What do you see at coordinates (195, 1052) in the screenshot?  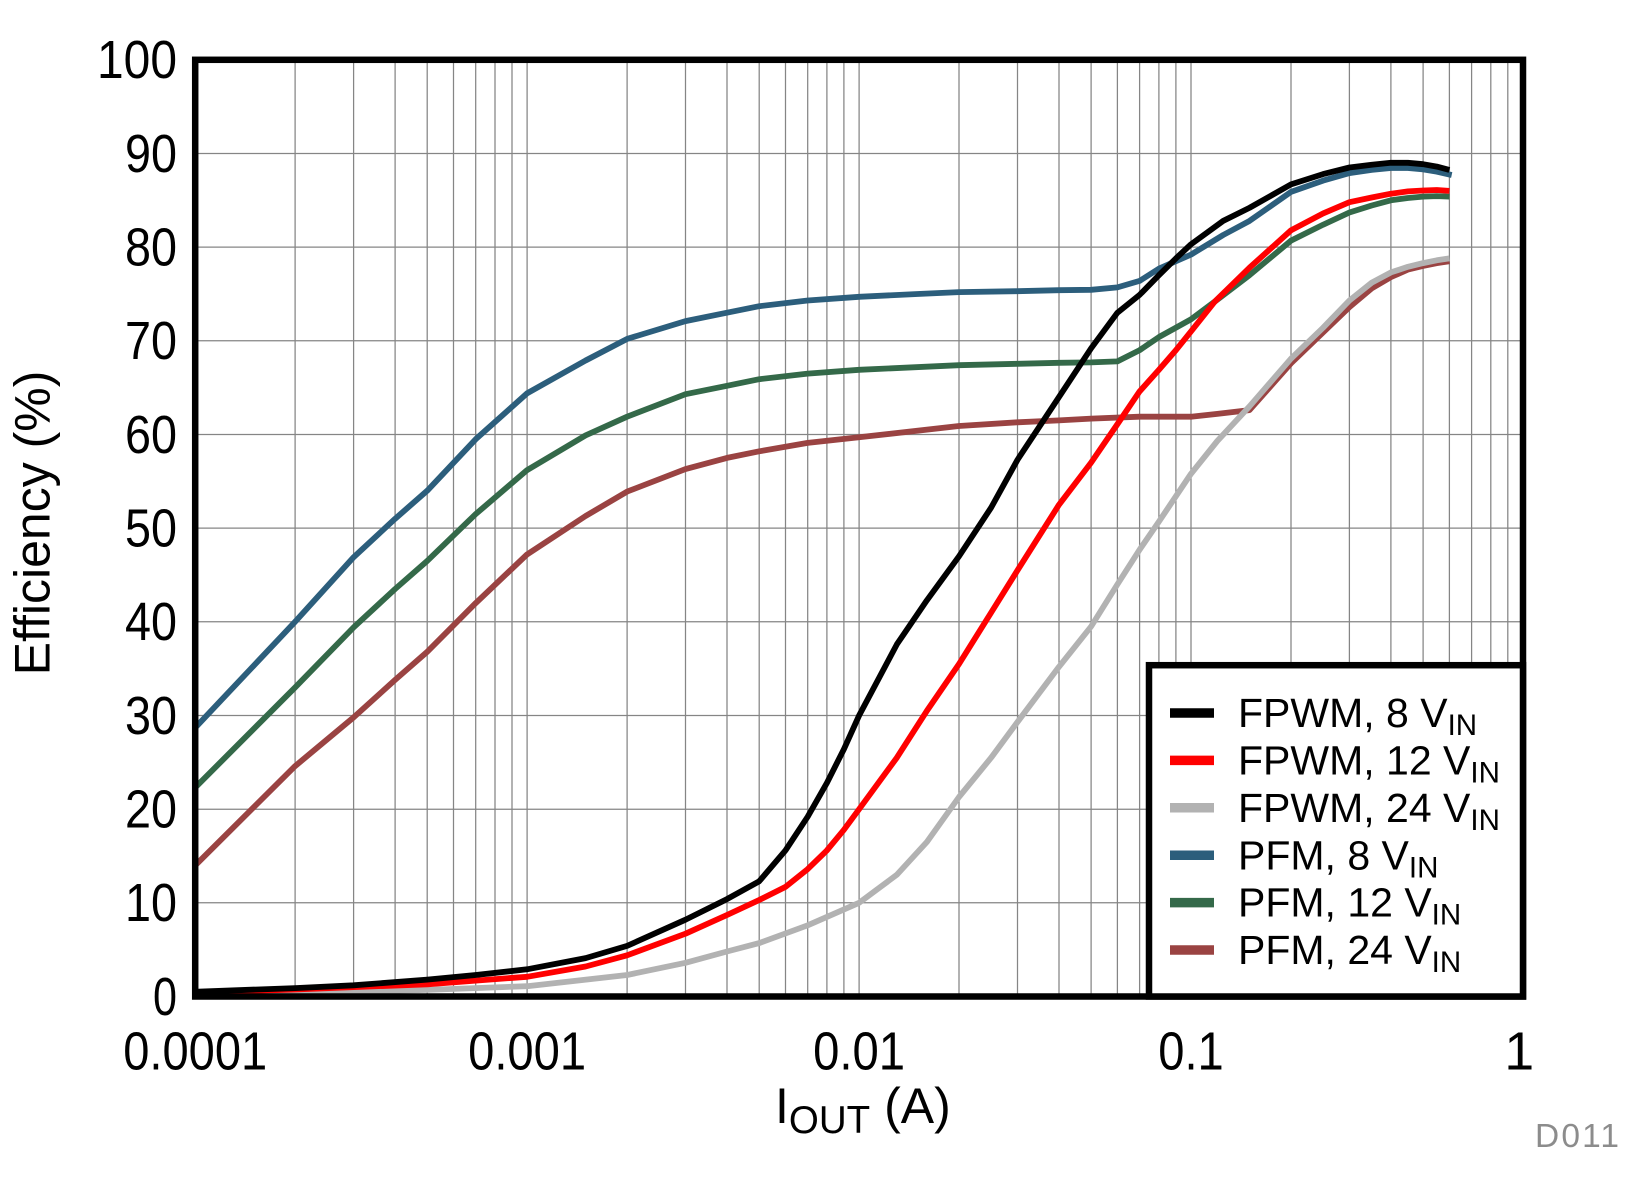 I see `svg-text: 0.0001` at bounding box center [195, 1052].